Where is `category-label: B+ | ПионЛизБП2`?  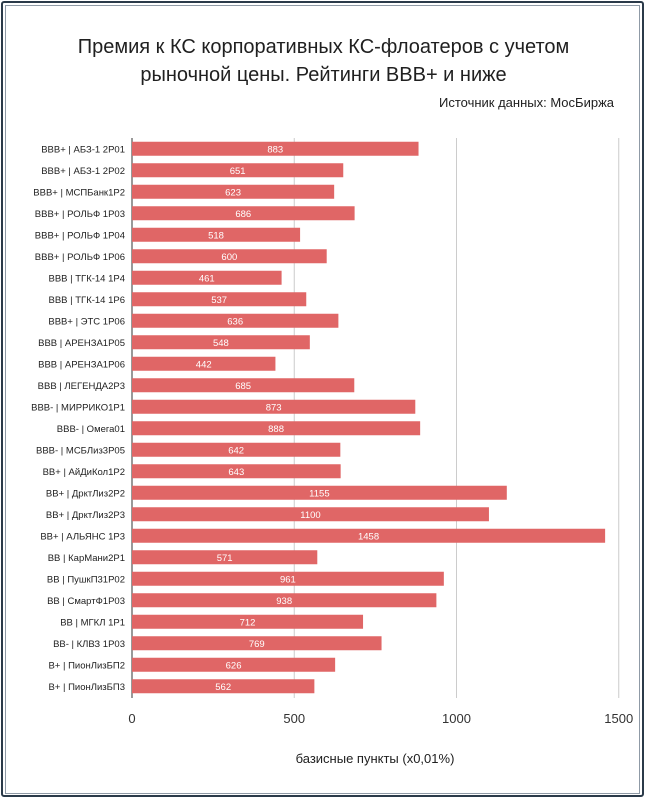 category-label: B+ | ПионЛизБП2 is located at coordinates (86, 665).